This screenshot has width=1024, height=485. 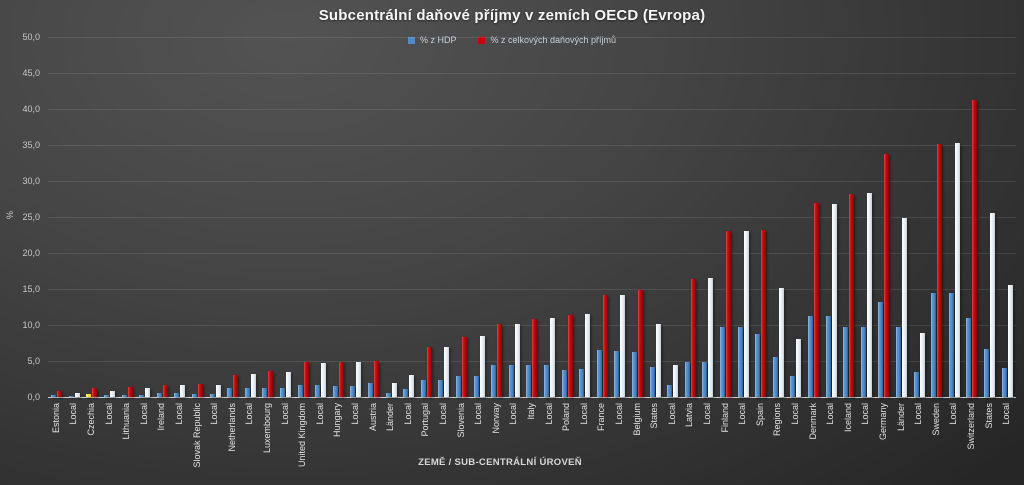 What do you see at coordinates (89, 395) in the screenshot?
I see `bar-hdp-highlighted` at bounding box center [89, 395].